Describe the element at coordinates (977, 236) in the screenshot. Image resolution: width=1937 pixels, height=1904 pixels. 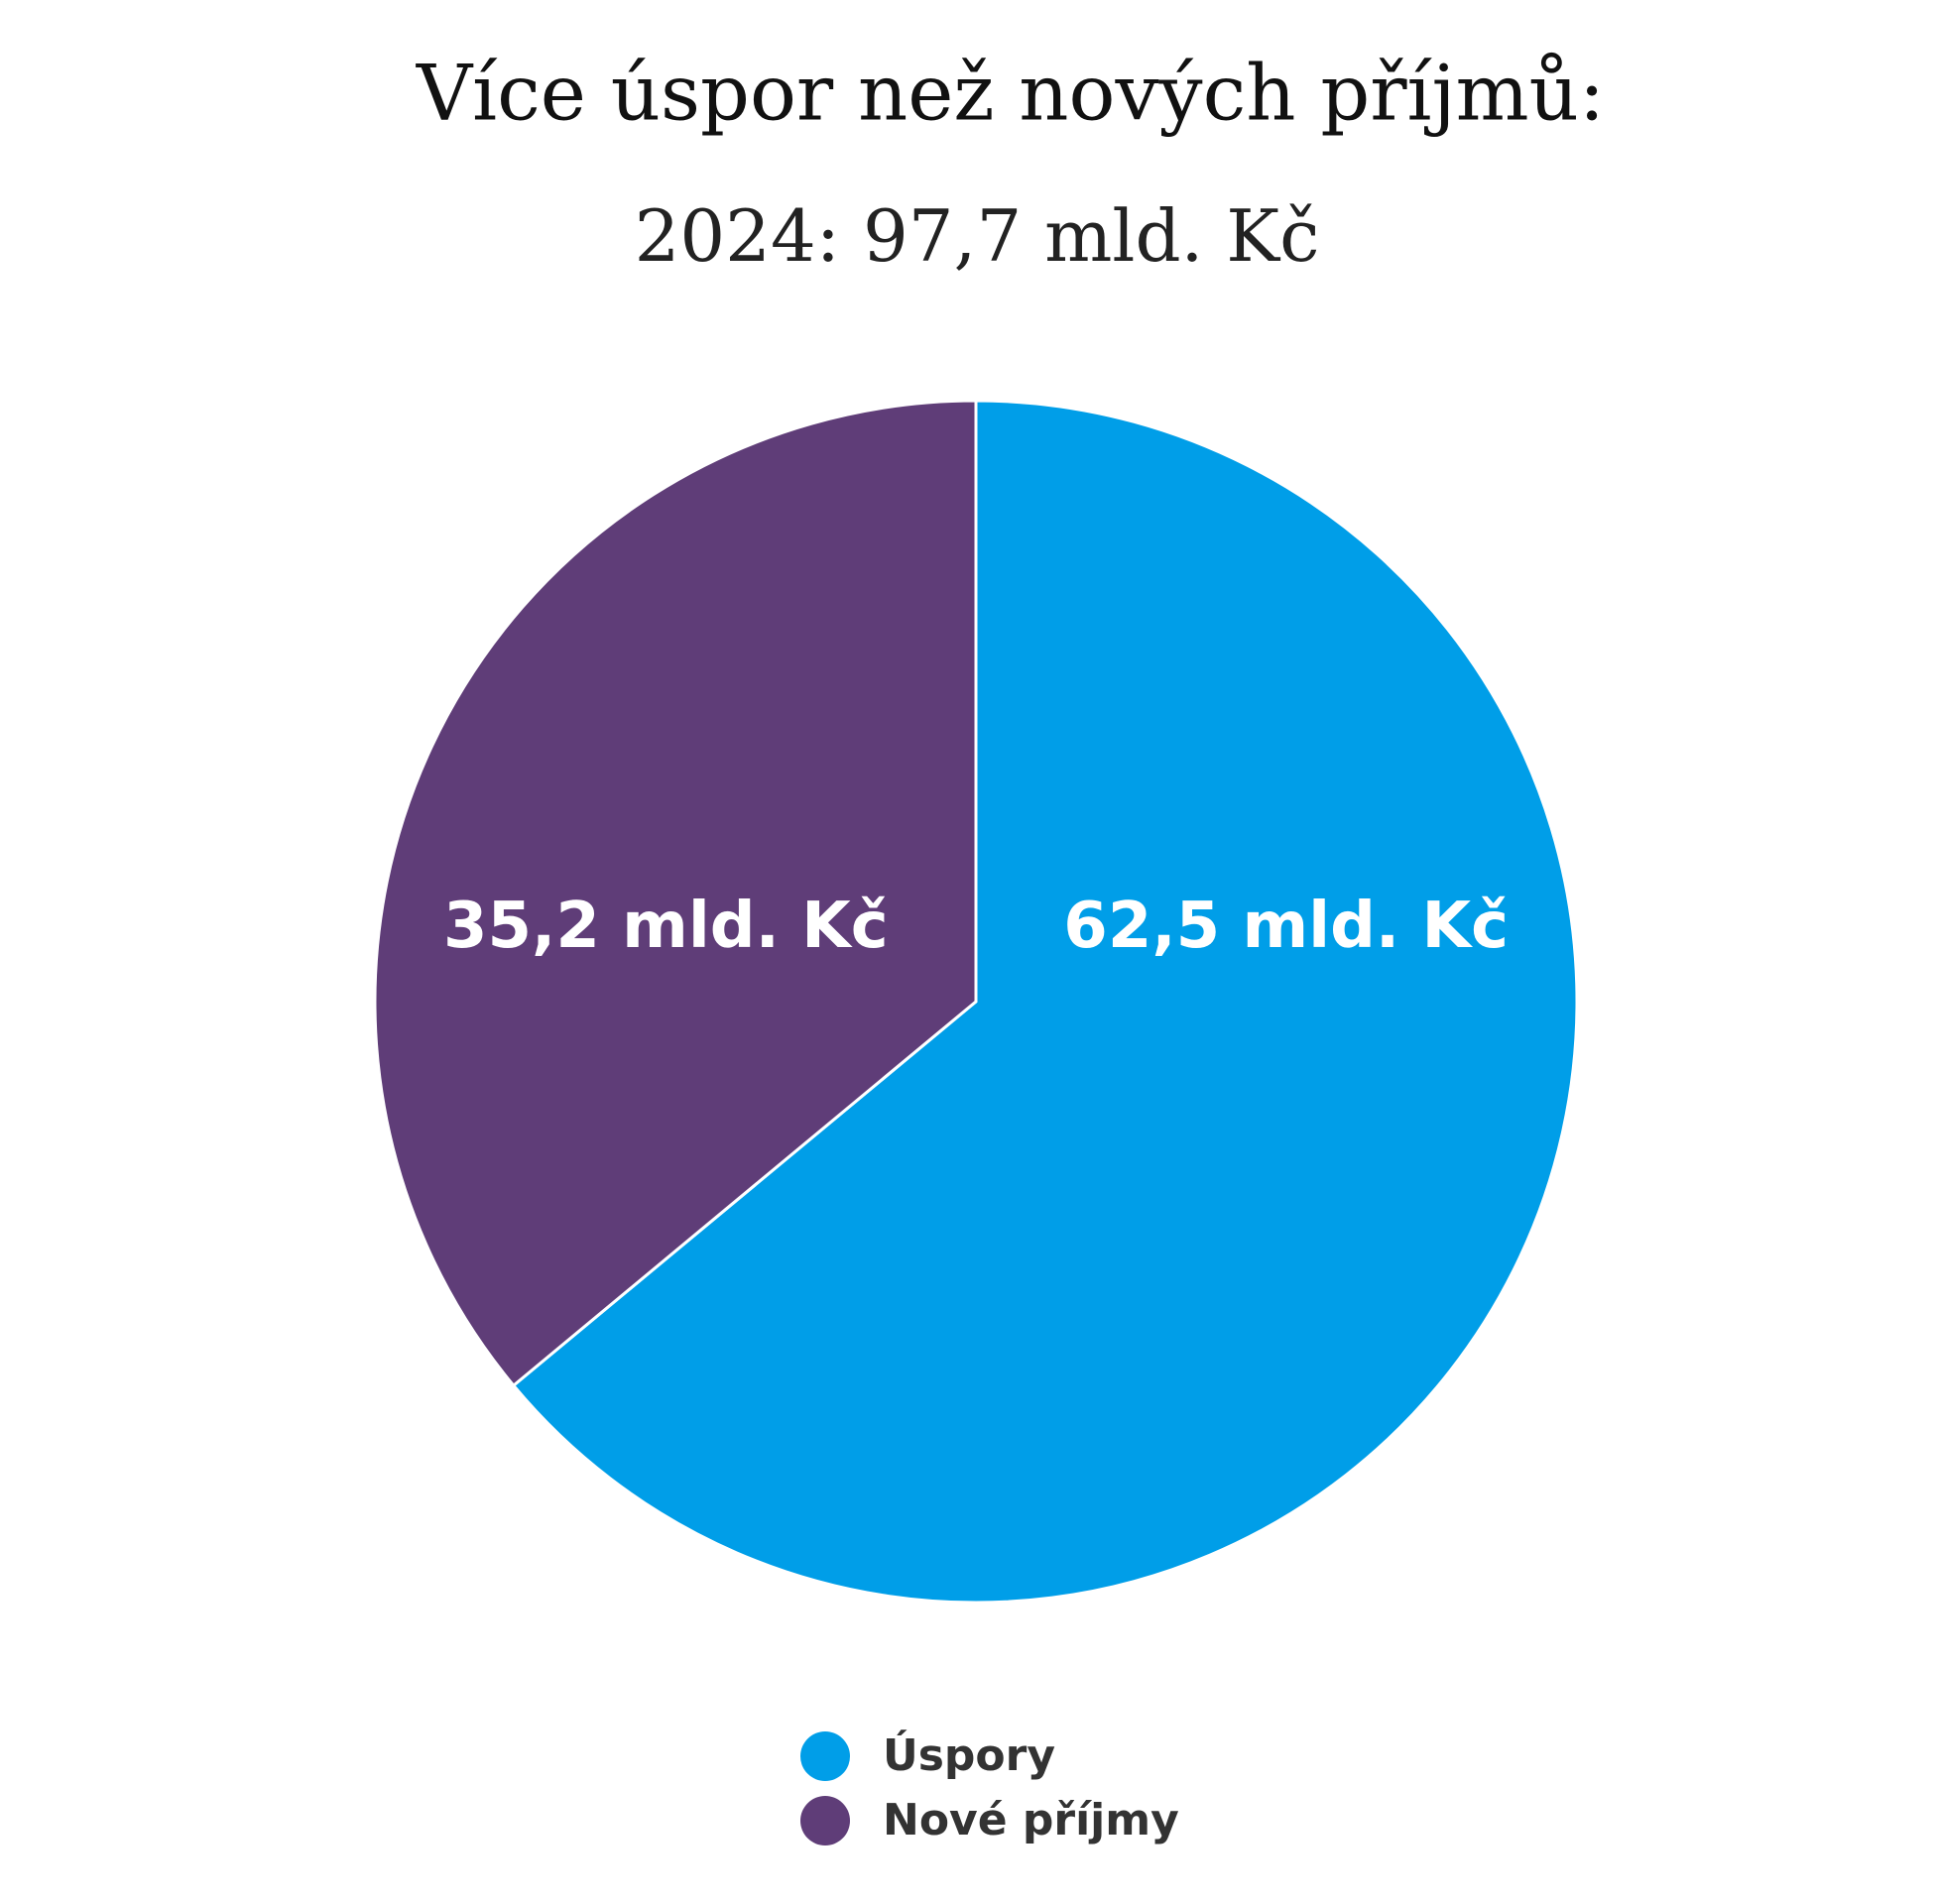
I see `chart-subtitle: 2024: 97,7 mld. Kč` at that location.